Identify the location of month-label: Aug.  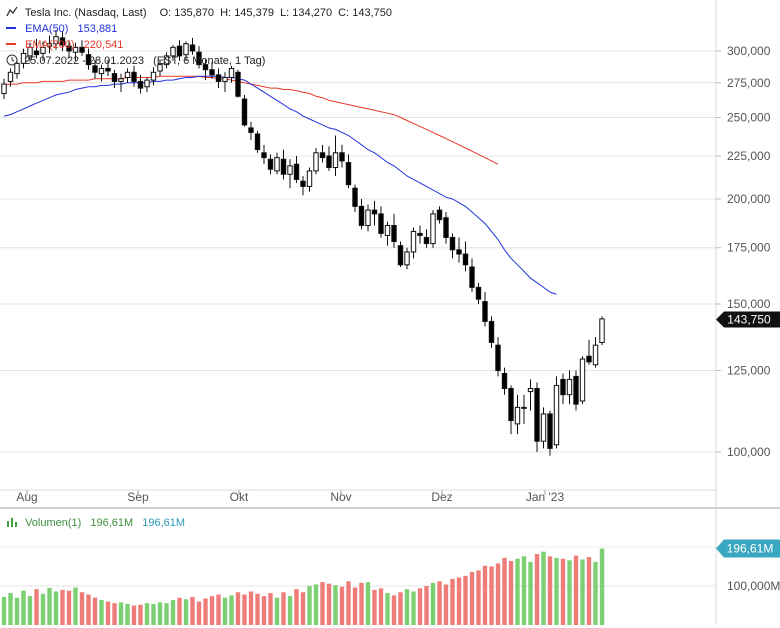
(26, 497).